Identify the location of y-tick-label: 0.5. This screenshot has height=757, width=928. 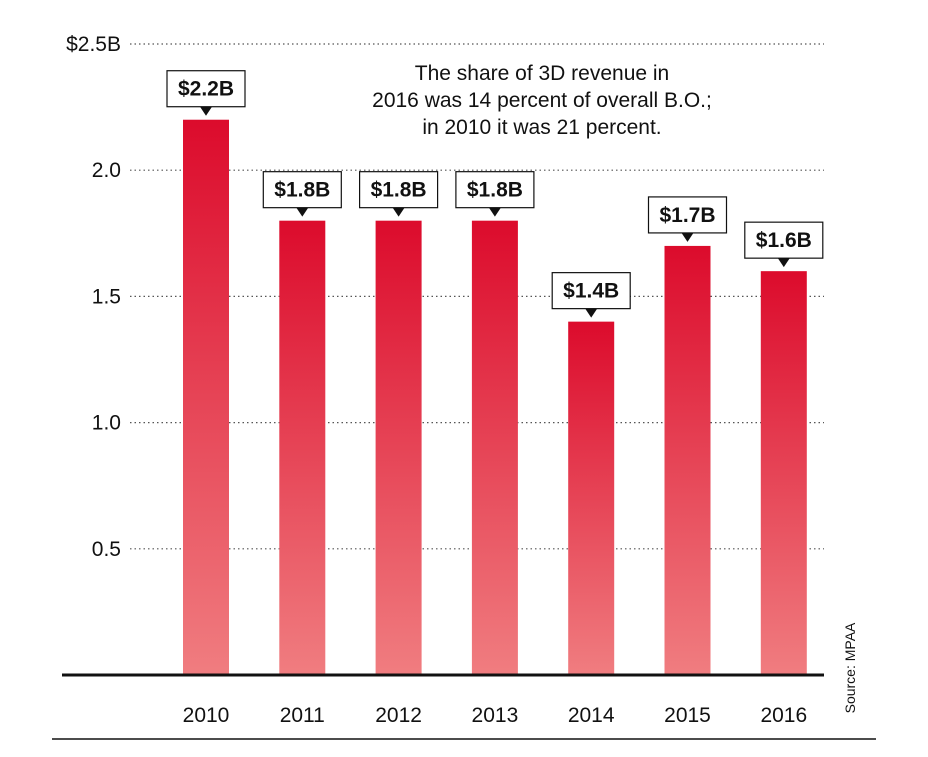
(106, 549).